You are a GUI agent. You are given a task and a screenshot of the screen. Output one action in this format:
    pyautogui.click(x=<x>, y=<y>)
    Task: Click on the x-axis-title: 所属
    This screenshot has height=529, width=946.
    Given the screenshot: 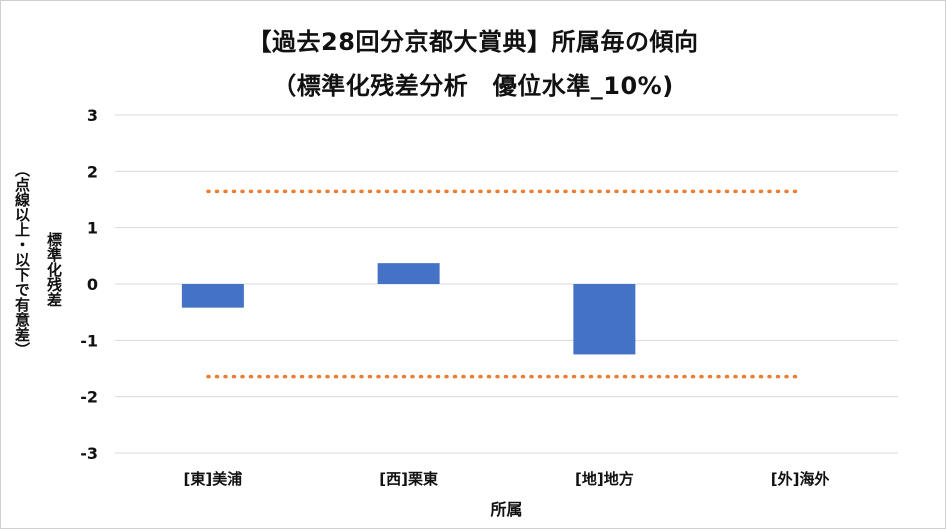 What is the action you would take?
    pyautogui.click(x=506, y=509)
    